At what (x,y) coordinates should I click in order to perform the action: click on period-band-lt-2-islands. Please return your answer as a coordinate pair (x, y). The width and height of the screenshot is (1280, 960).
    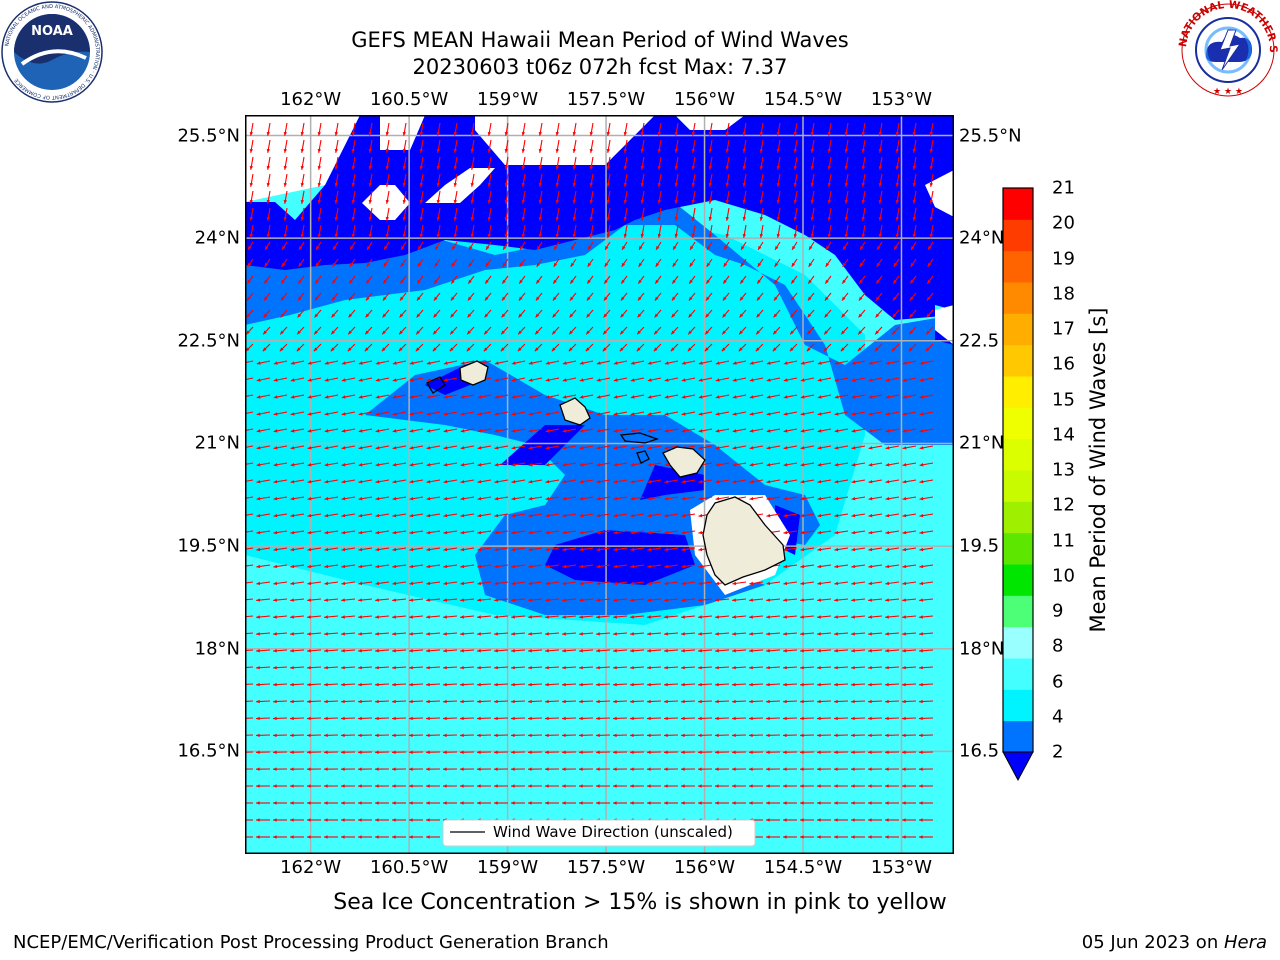
    Looking at the image, I should click on (612, 475).